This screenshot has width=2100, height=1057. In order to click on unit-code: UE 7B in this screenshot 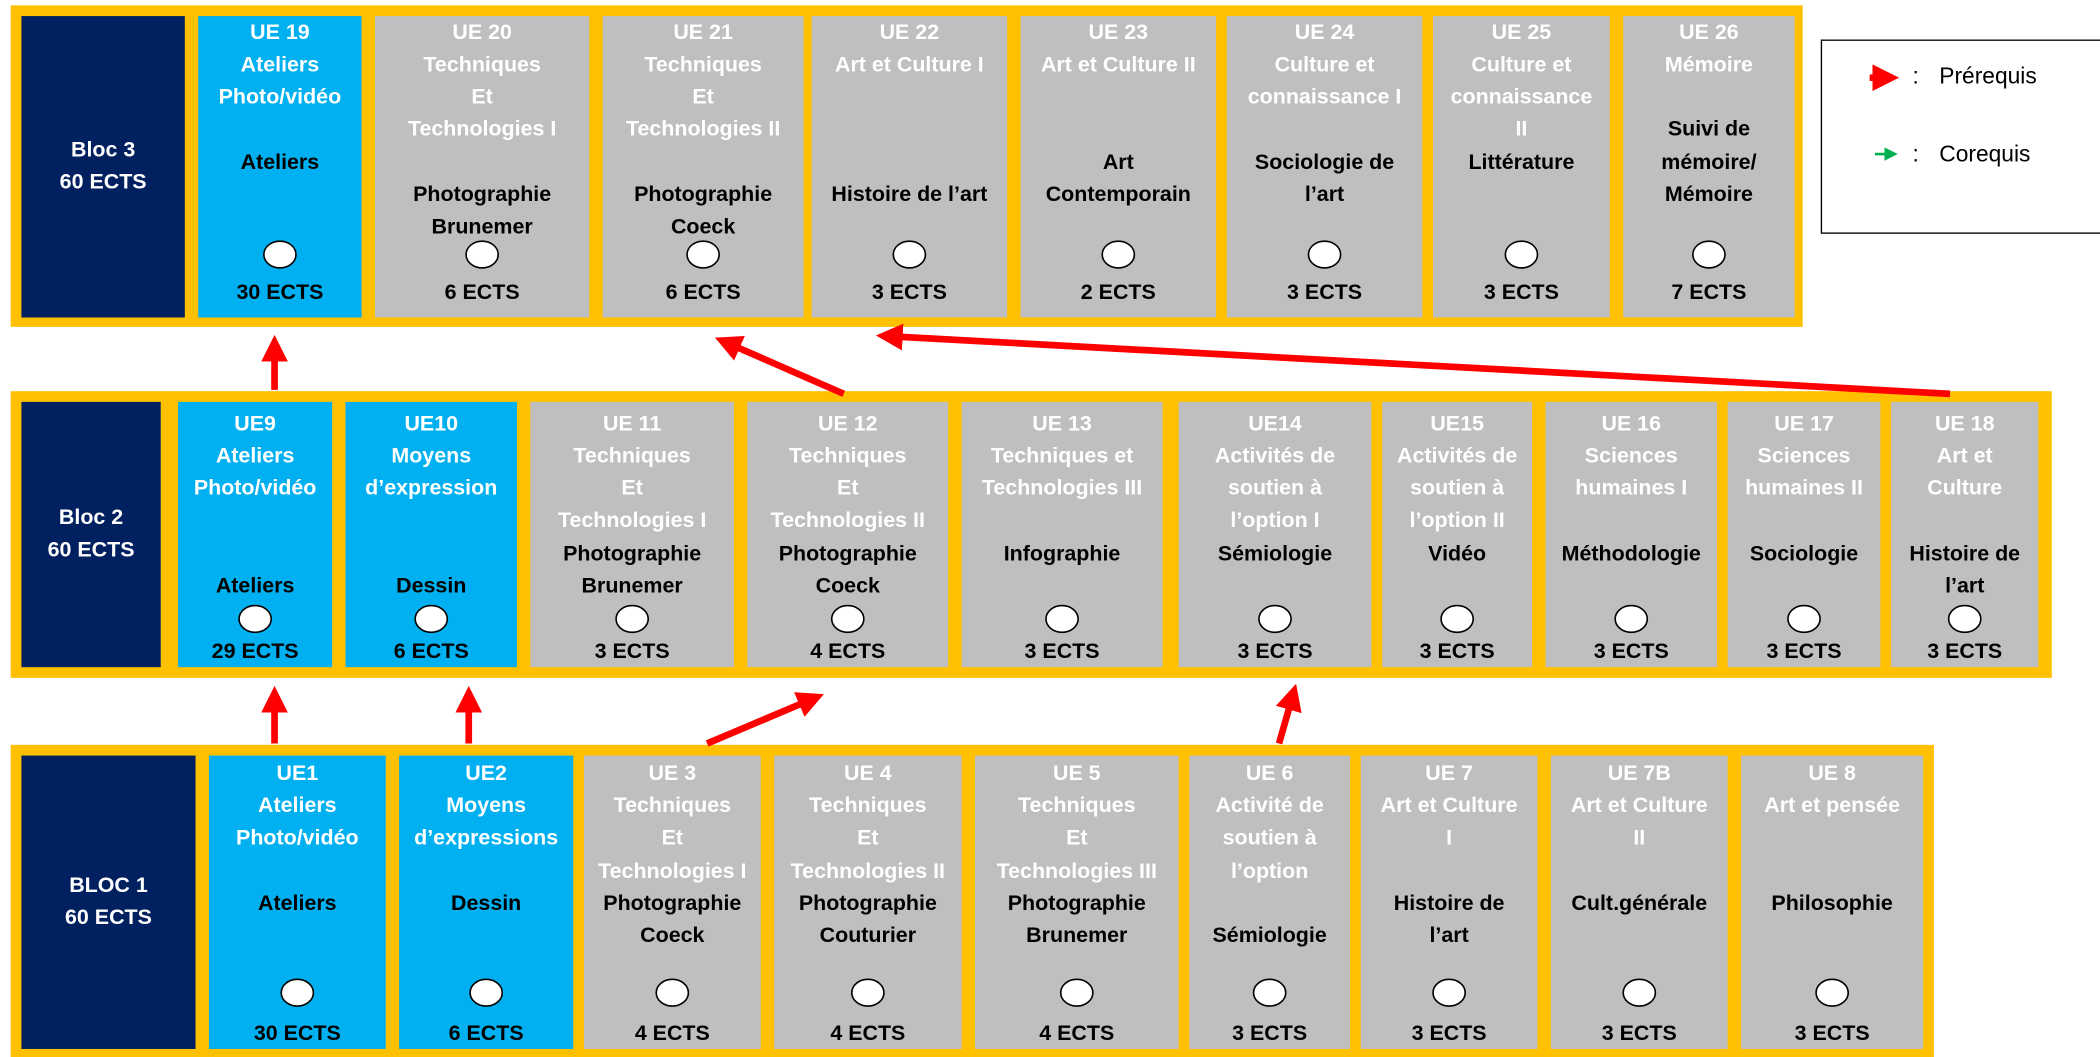, I will do `click(1639, 773)`.